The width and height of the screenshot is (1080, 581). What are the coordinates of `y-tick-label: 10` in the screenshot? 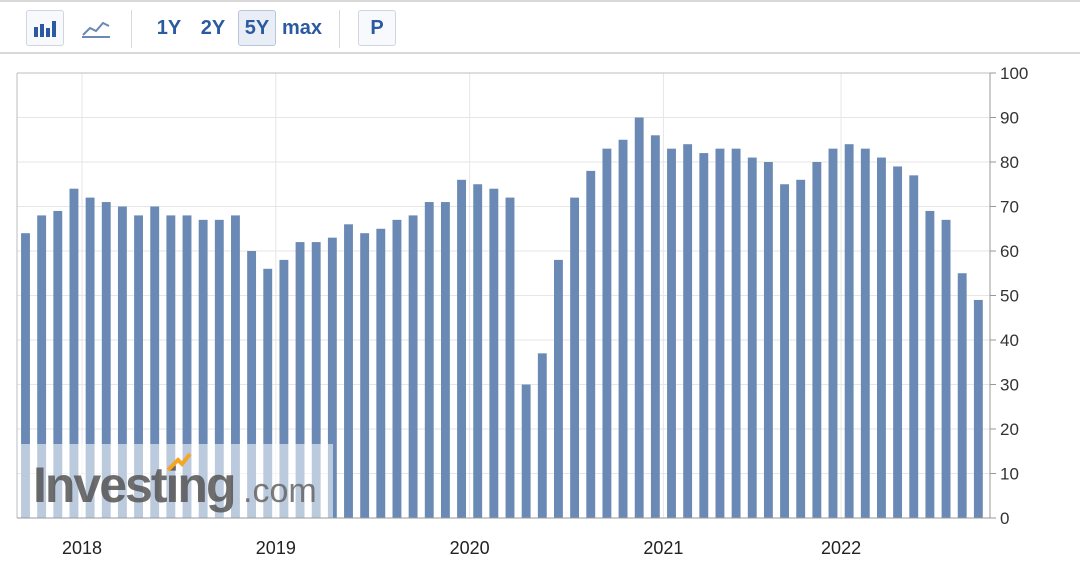 It's located at (1009, 474).